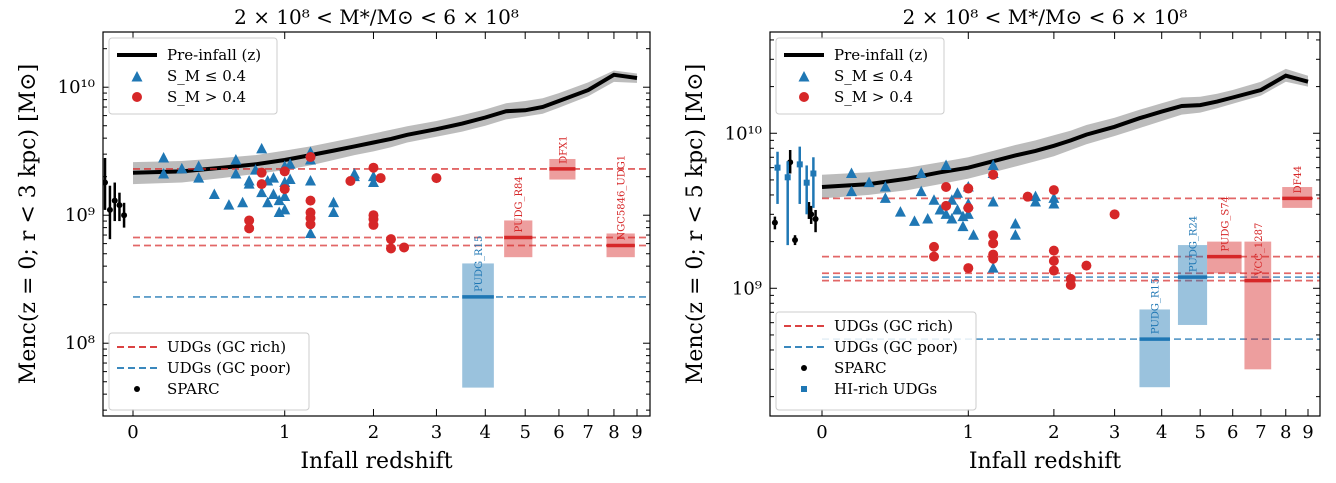 The width and height of the screenshot is (1336, 483). I want to click on legend-bottom-label: SPARC, so click(860, 368).